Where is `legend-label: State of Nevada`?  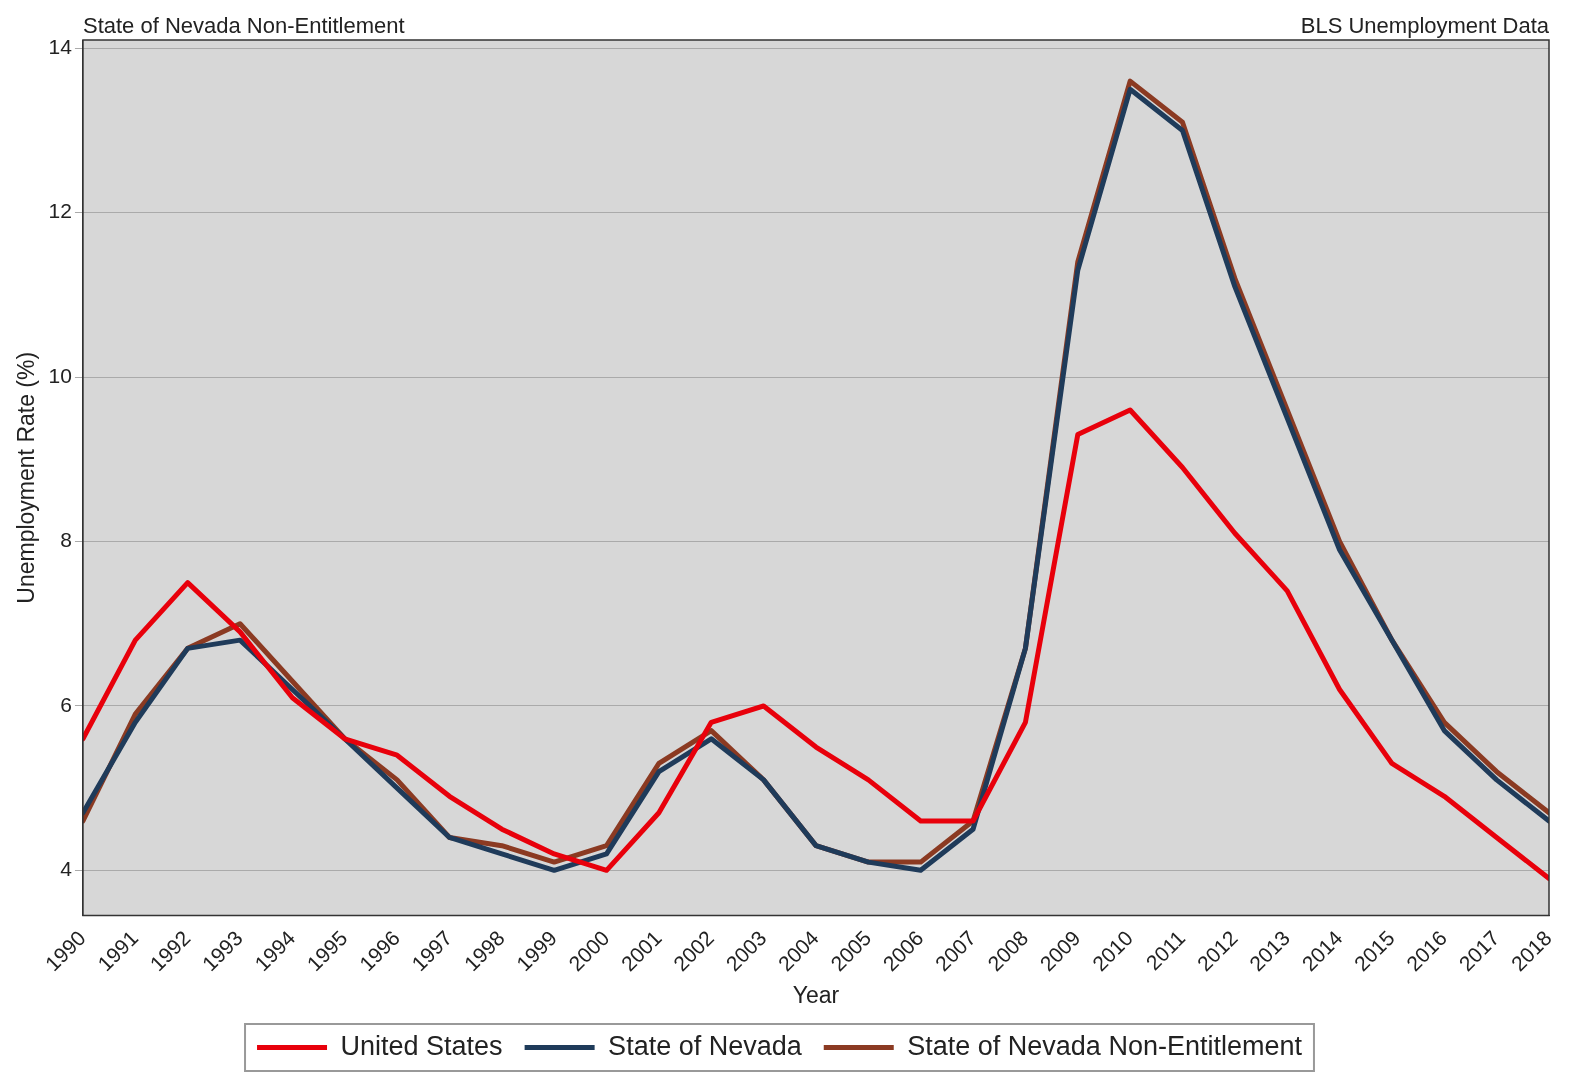 legend-label: State of Nevada is located at coordinates (705, 1045).